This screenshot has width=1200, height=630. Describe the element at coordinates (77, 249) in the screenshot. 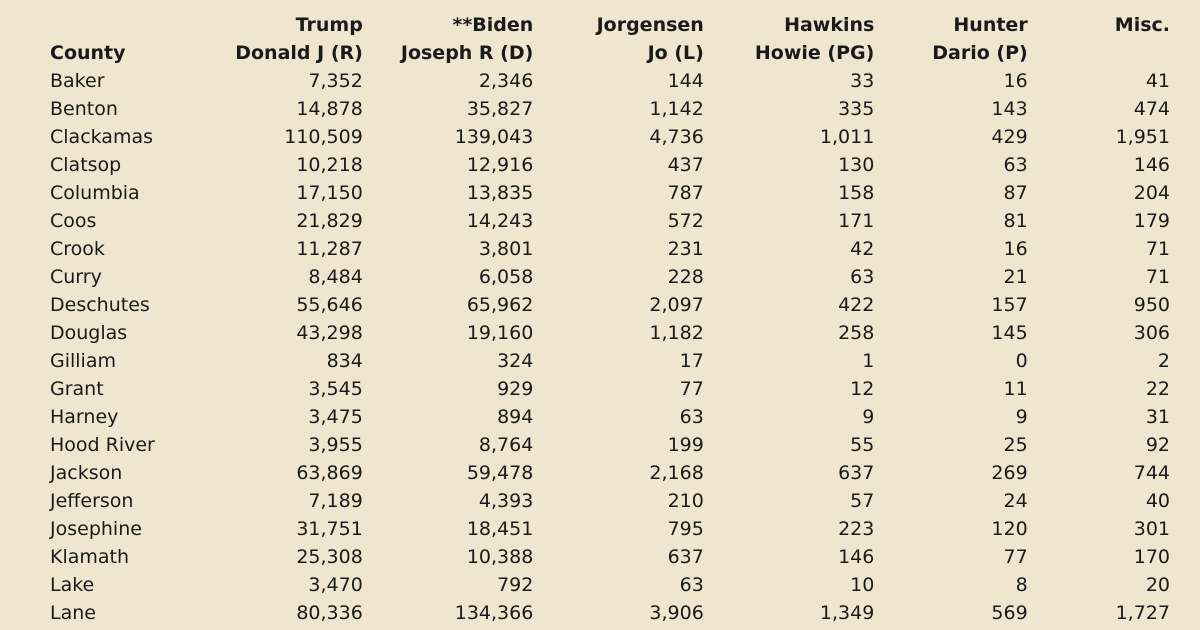

I see `county-cell: Crook` at that location.